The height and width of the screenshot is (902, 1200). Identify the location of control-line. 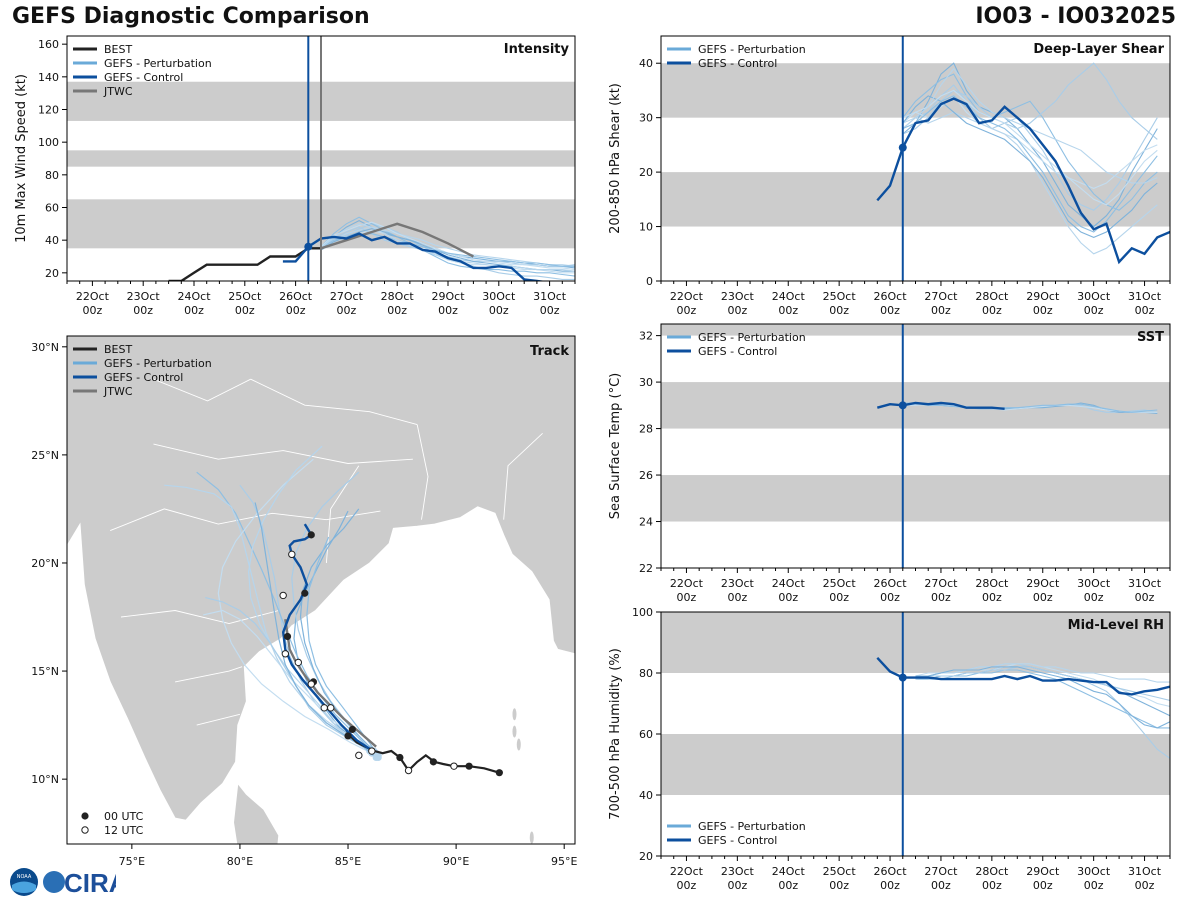
(1023, 181).